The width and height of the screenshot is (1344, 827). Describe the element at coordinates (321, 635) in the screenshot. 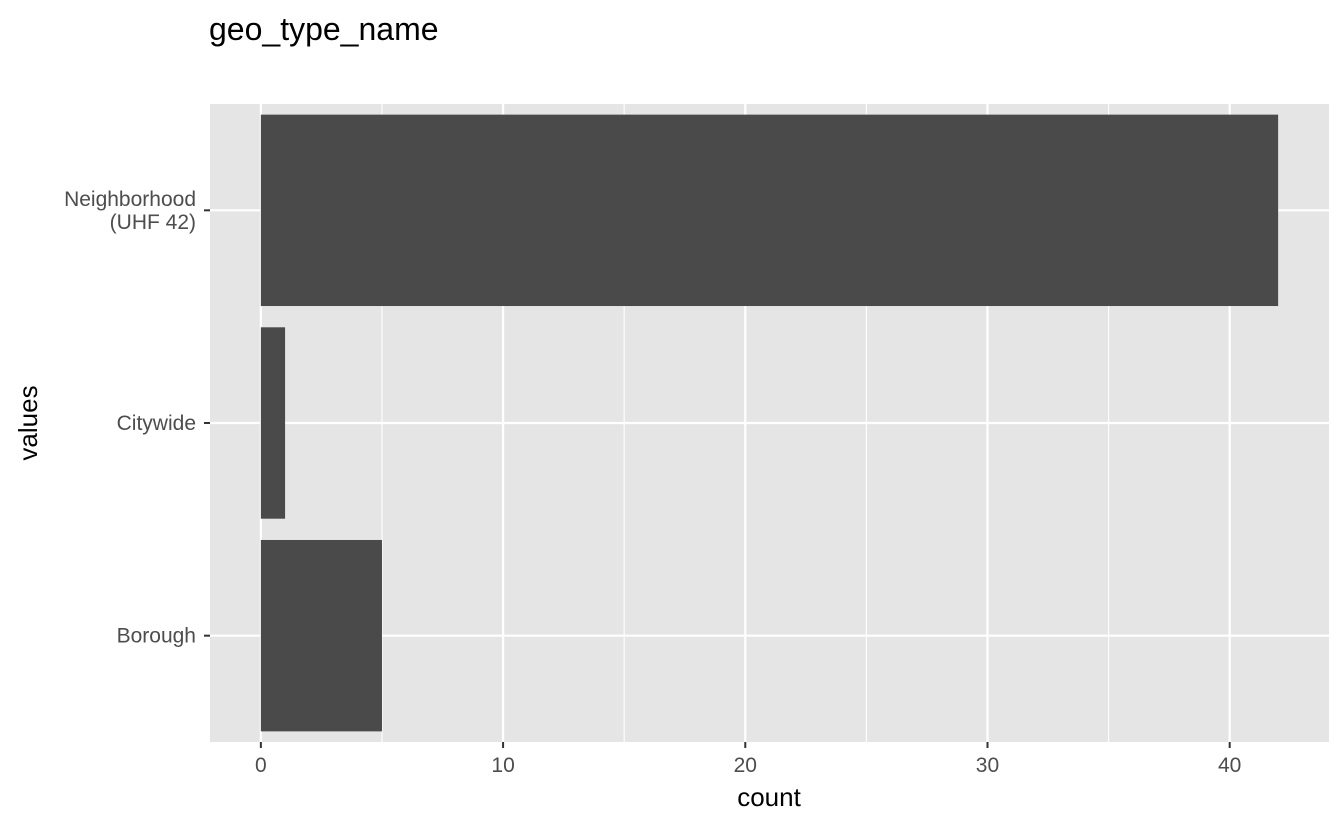

I see `bar-borough` at that location.